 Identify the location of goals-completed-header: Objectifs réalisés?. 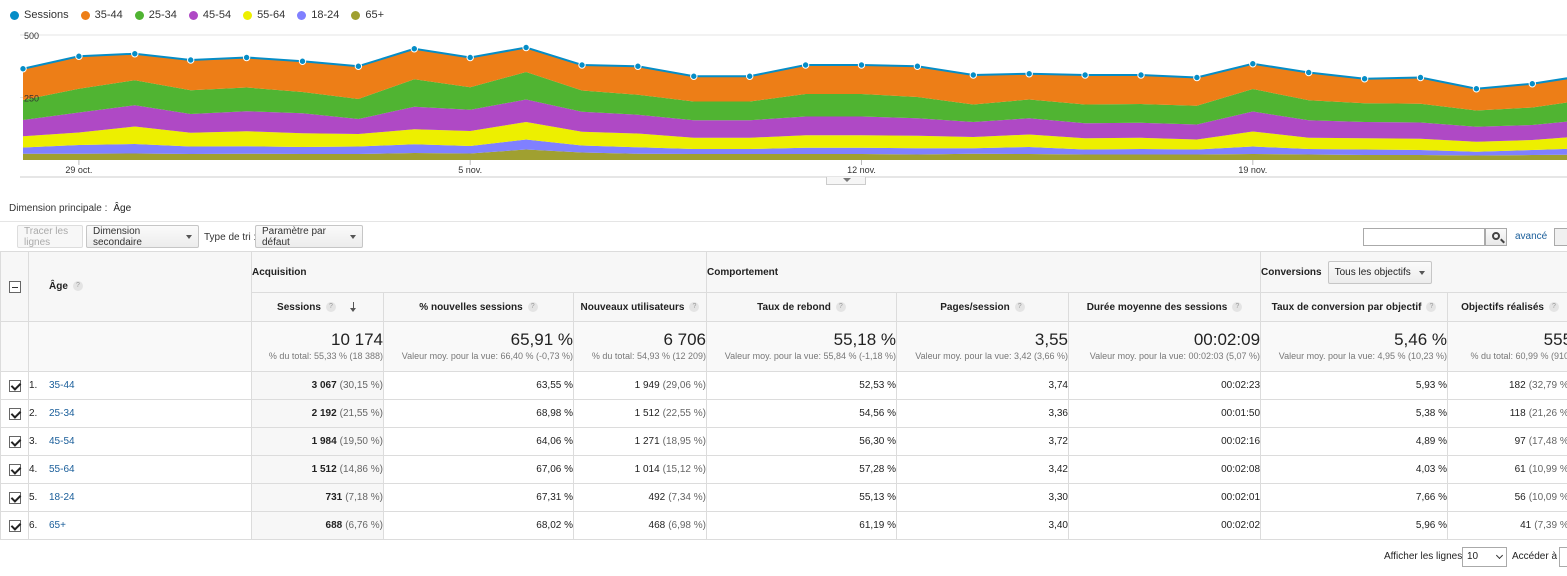
(1507, 307).